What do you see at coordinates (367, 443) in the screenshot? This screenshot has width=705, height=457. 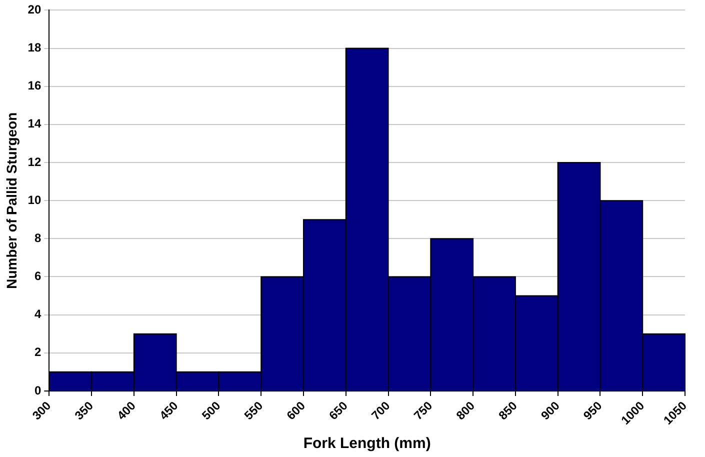 I see `x-axis-title: Fork Length (mm)` at bounding box center [367, 443].